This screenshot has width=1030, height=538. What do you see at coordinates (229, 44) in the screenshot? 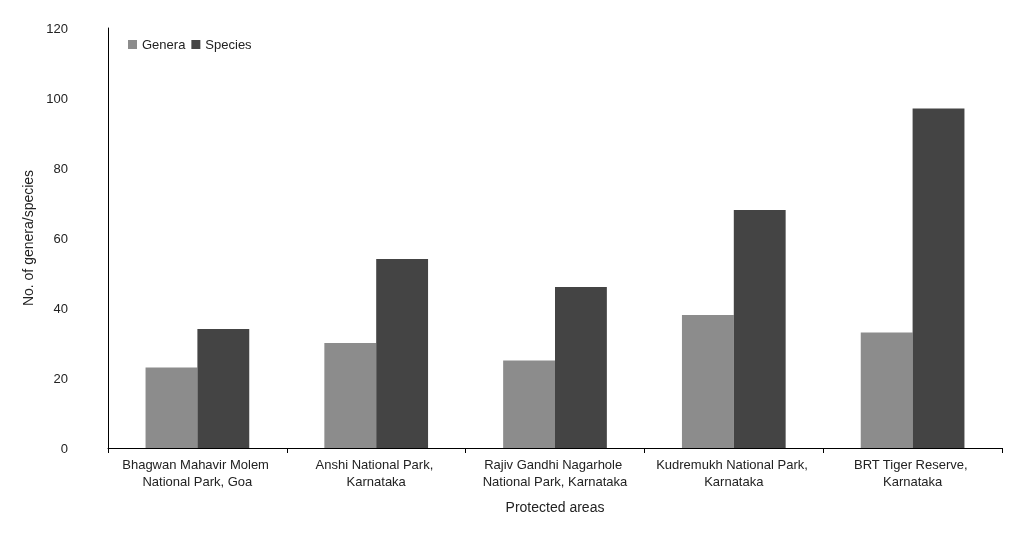
I see `legend-label: Species` at bounding box center [229, 44].